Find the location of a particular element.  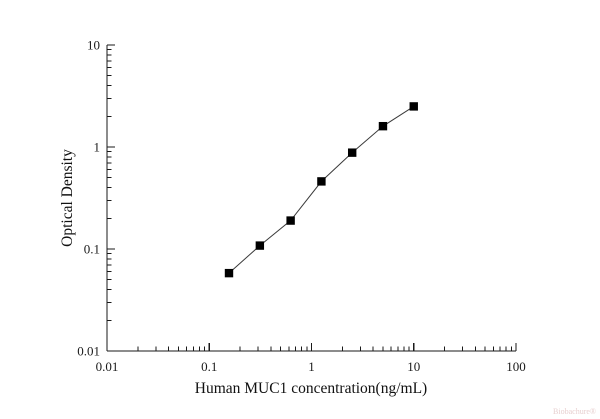

y-axis-ticks is located at coordinates (111, 198).